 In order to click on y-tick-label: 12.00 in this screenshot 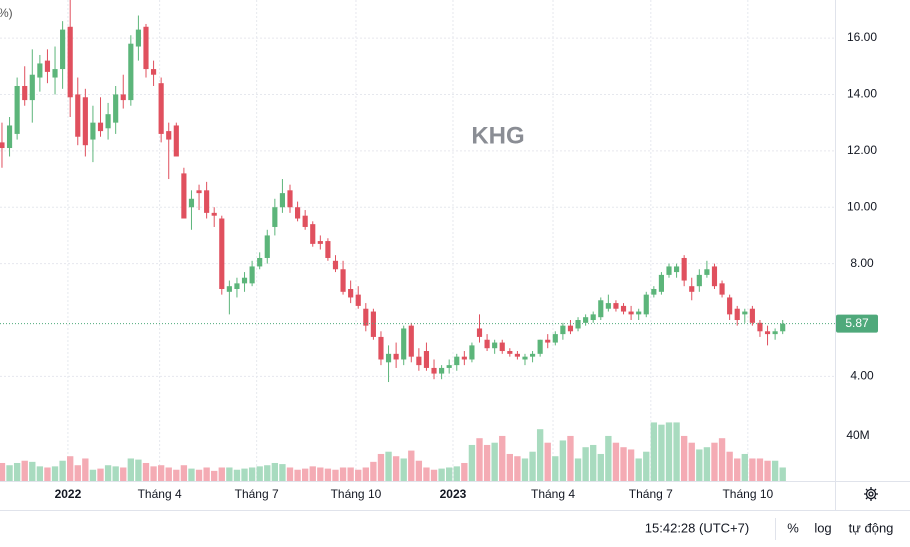, I will do `click(862, 150)`.